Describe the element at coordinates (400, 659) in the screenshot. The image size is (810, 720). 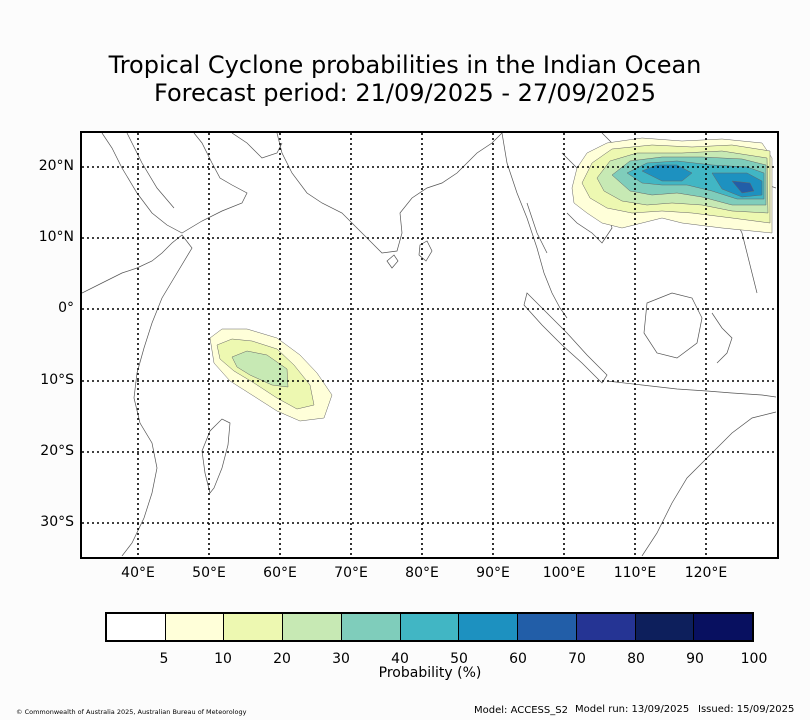
I see `colorbar-tick: 40` at that location.